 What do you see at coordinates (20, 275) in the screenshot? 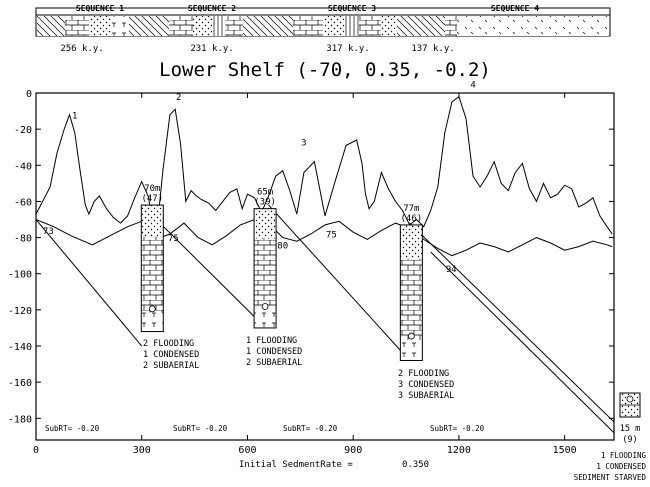
I see `y-tick-label: -100` at bounding box center [20, 275].